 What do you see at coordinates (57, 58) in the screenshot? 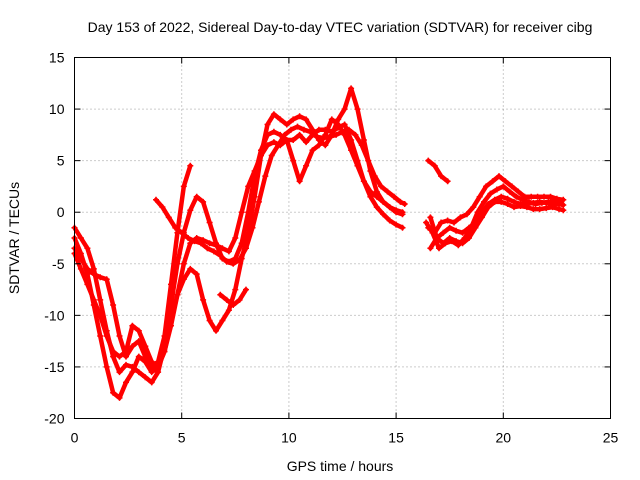
I see `y-tick-label: 15` at bounding box center [57, 58].